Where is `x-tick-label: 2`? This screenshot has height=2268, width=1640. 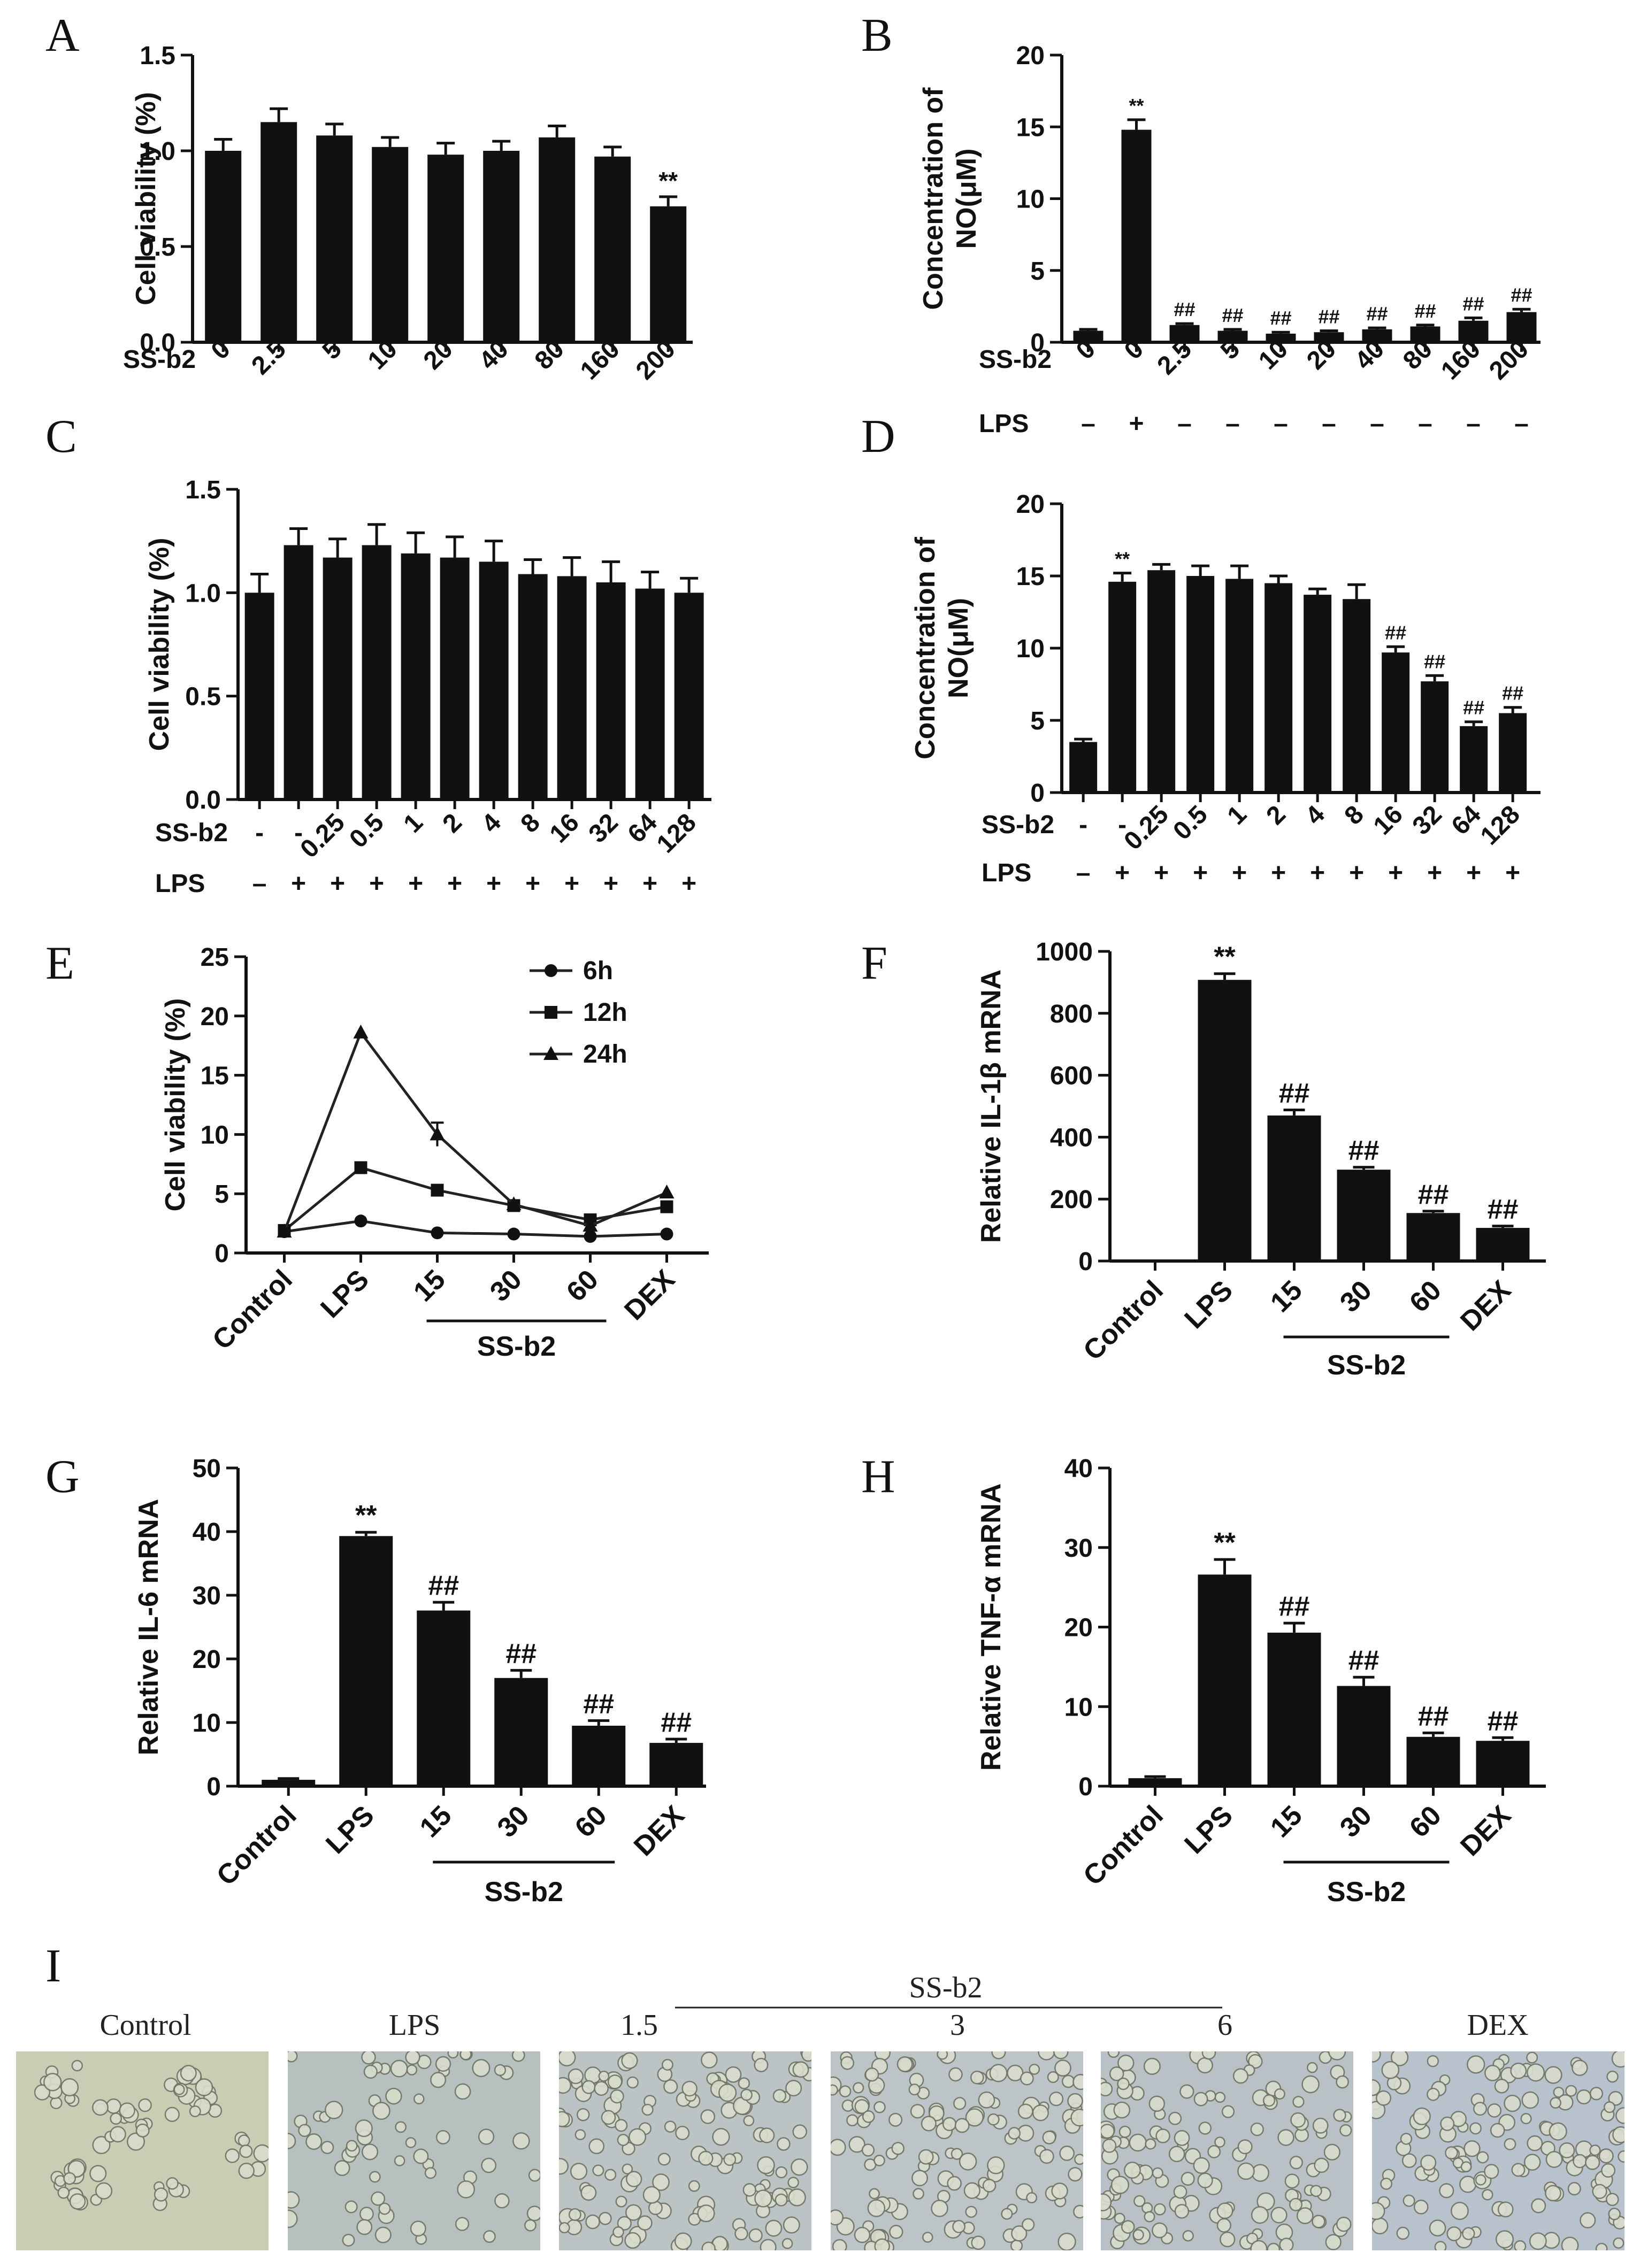 x-tick-label: 2 is located at coordinates (453, 823).